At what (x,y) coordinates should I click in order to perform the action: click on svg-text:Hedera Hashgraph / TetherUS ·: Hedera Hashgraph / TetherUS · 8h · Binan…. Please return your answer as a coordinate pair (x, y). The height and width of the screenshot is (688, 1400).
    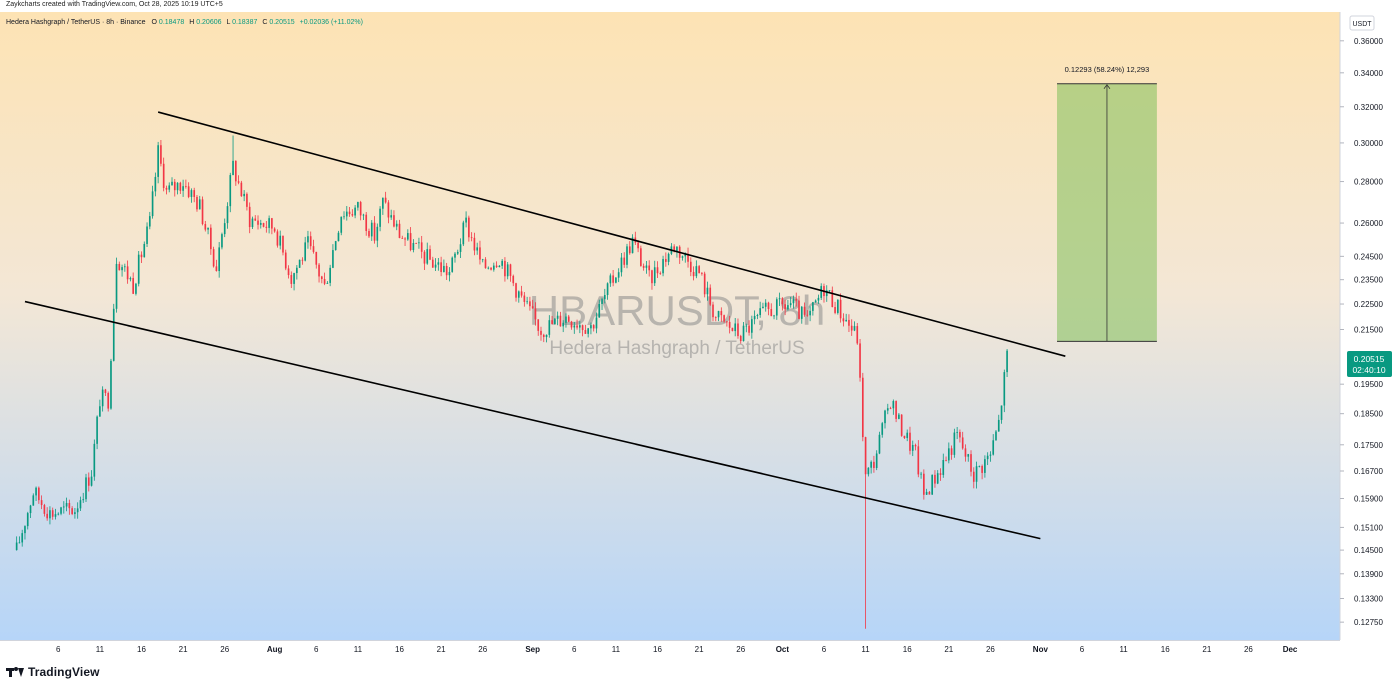
    Looking at the image, I should click on (184, 22).